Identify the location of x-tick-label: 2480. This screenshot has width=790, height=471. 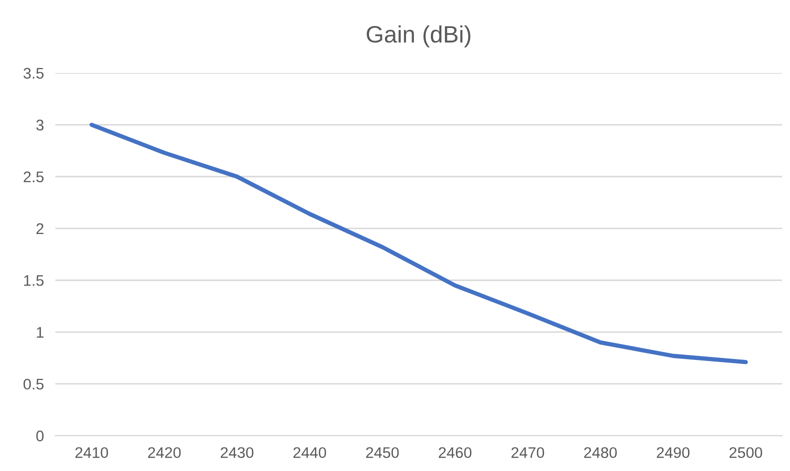
(600, 452).